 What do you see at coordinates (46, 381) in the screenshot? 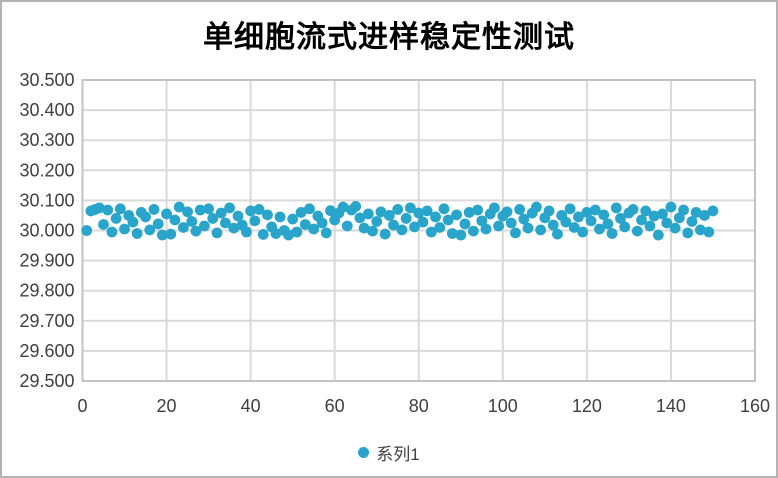
I see `y-axis-tick-label: 29.500` at bounding box center [46, 381].